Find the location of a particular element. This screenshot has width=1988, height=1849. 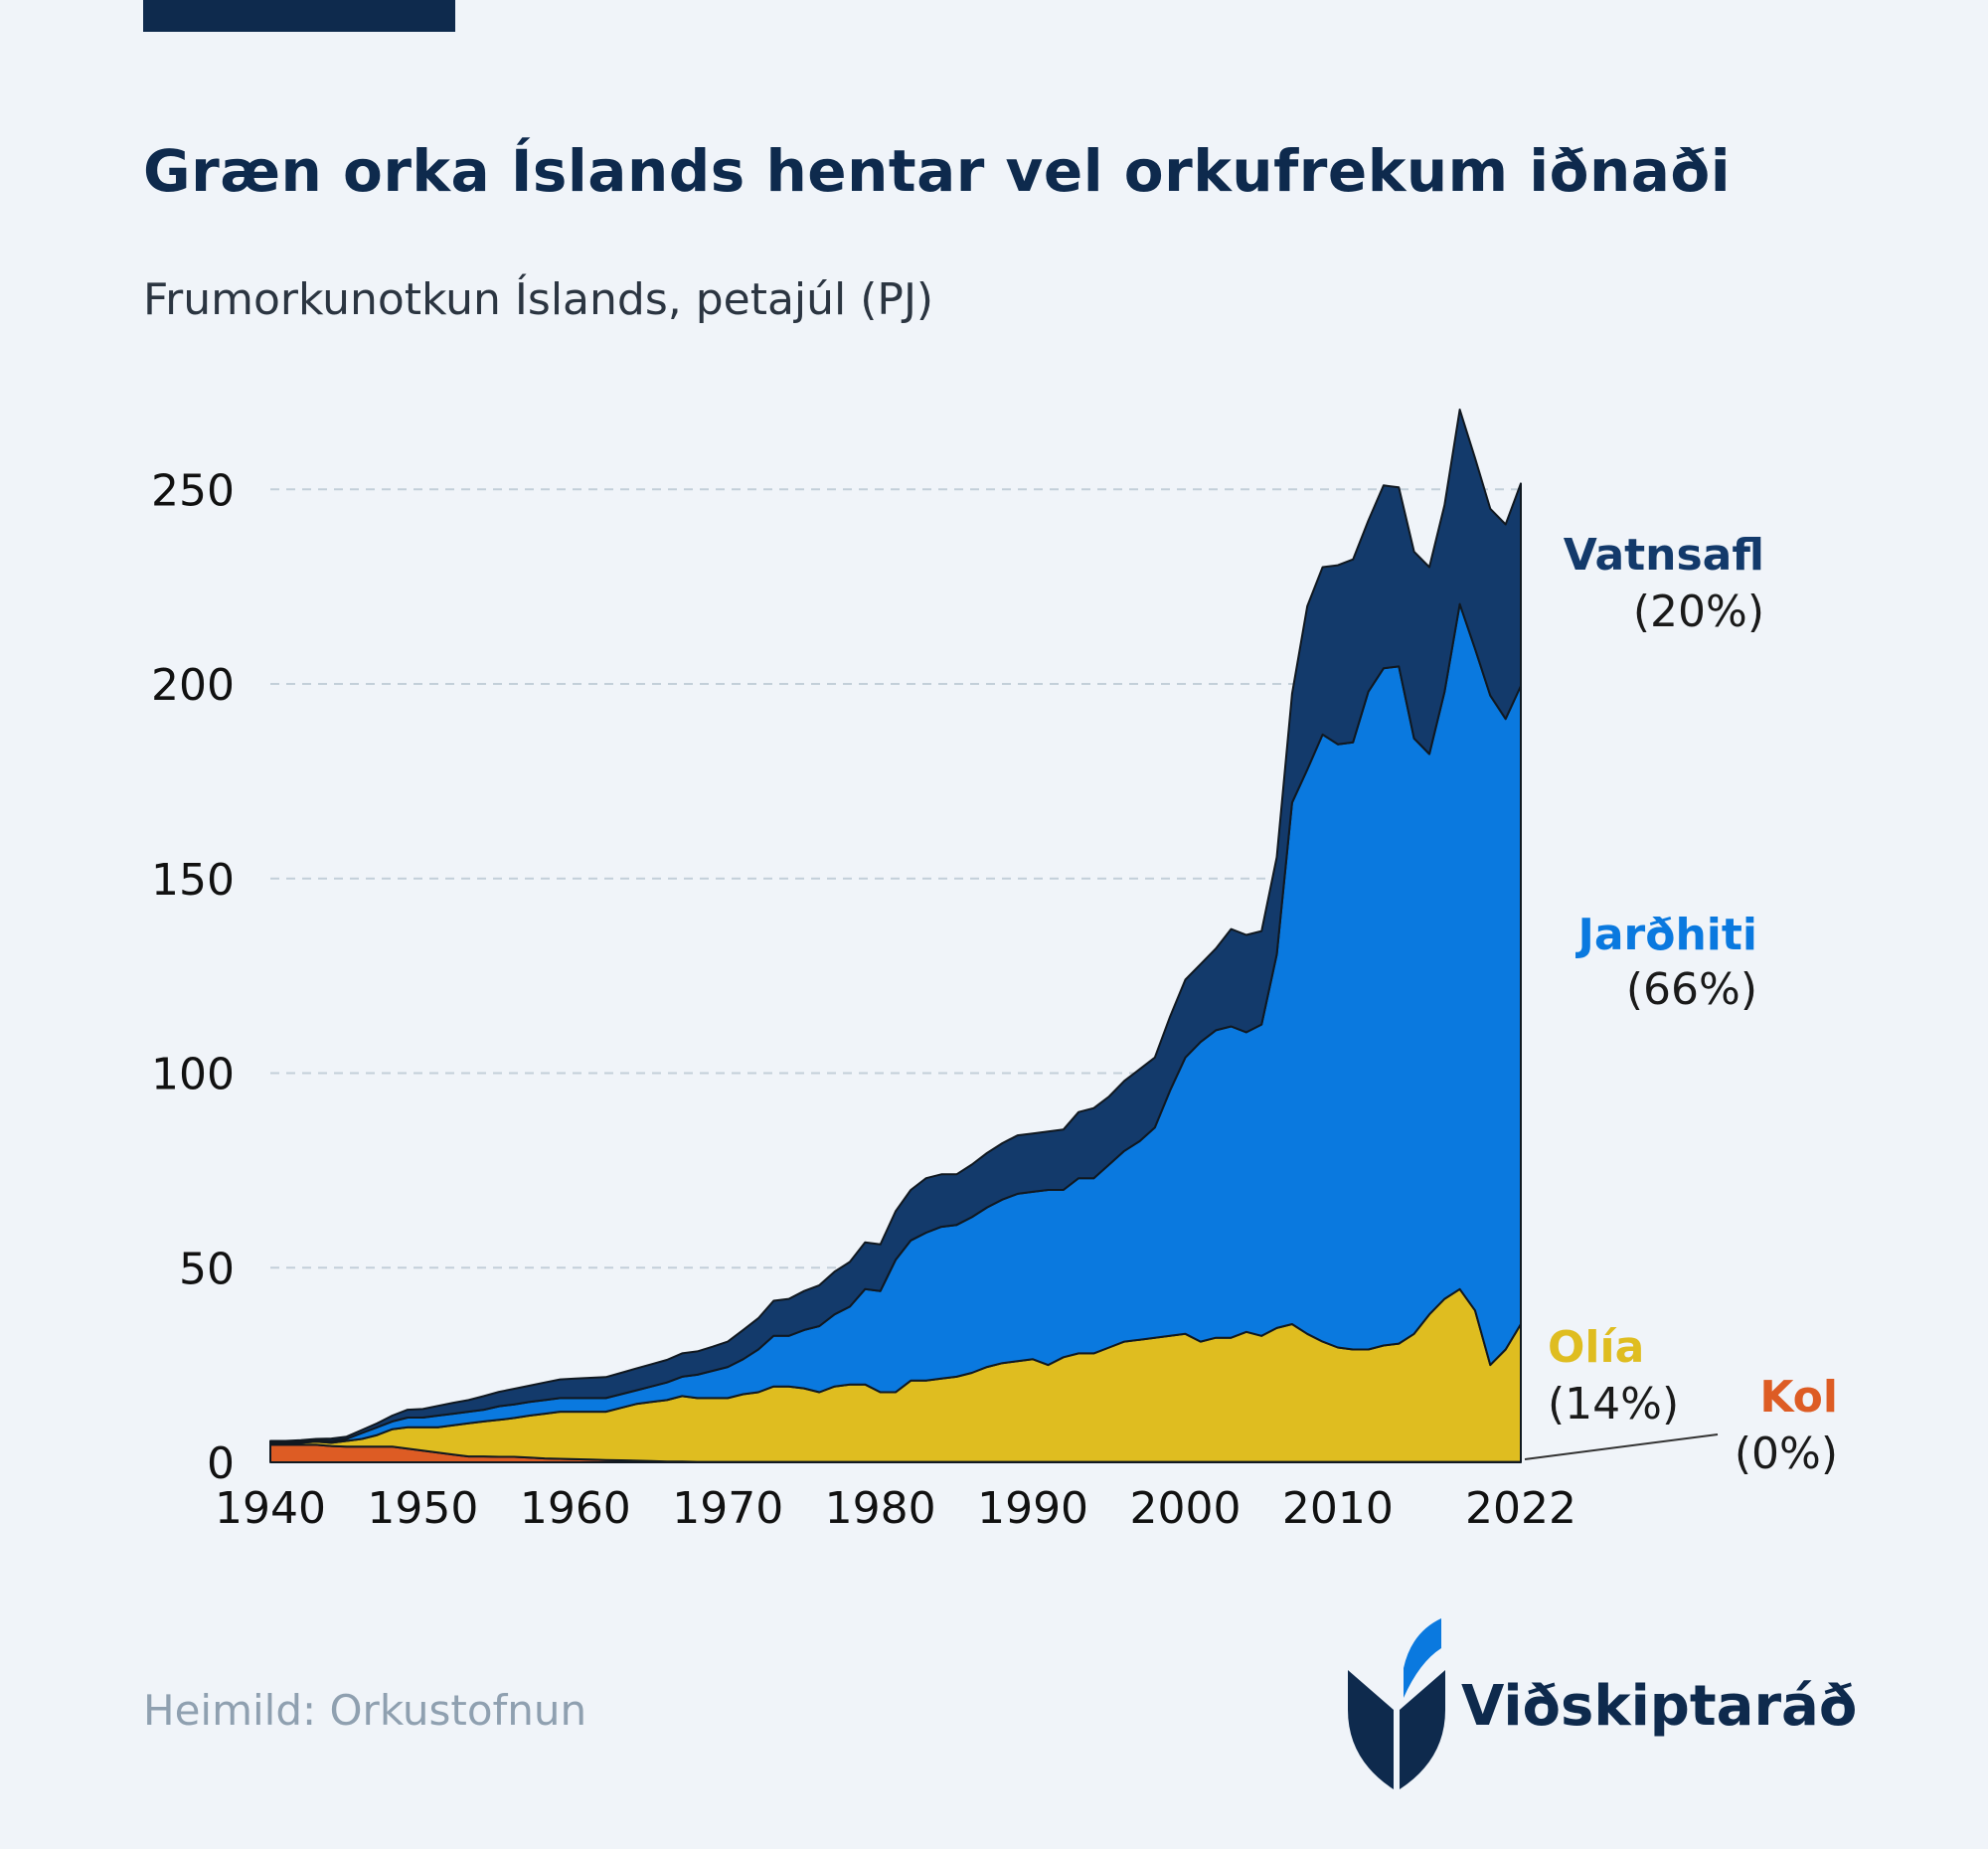

x-tick-label-1980: 1980 is located at coordinates (880, 1508).